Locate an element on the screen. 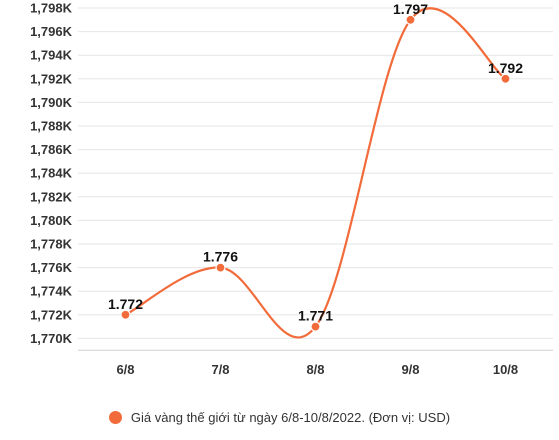 This screenshot has height=440, width=559. x-tick-label: 7/8 is located at coordinates (220, 369).